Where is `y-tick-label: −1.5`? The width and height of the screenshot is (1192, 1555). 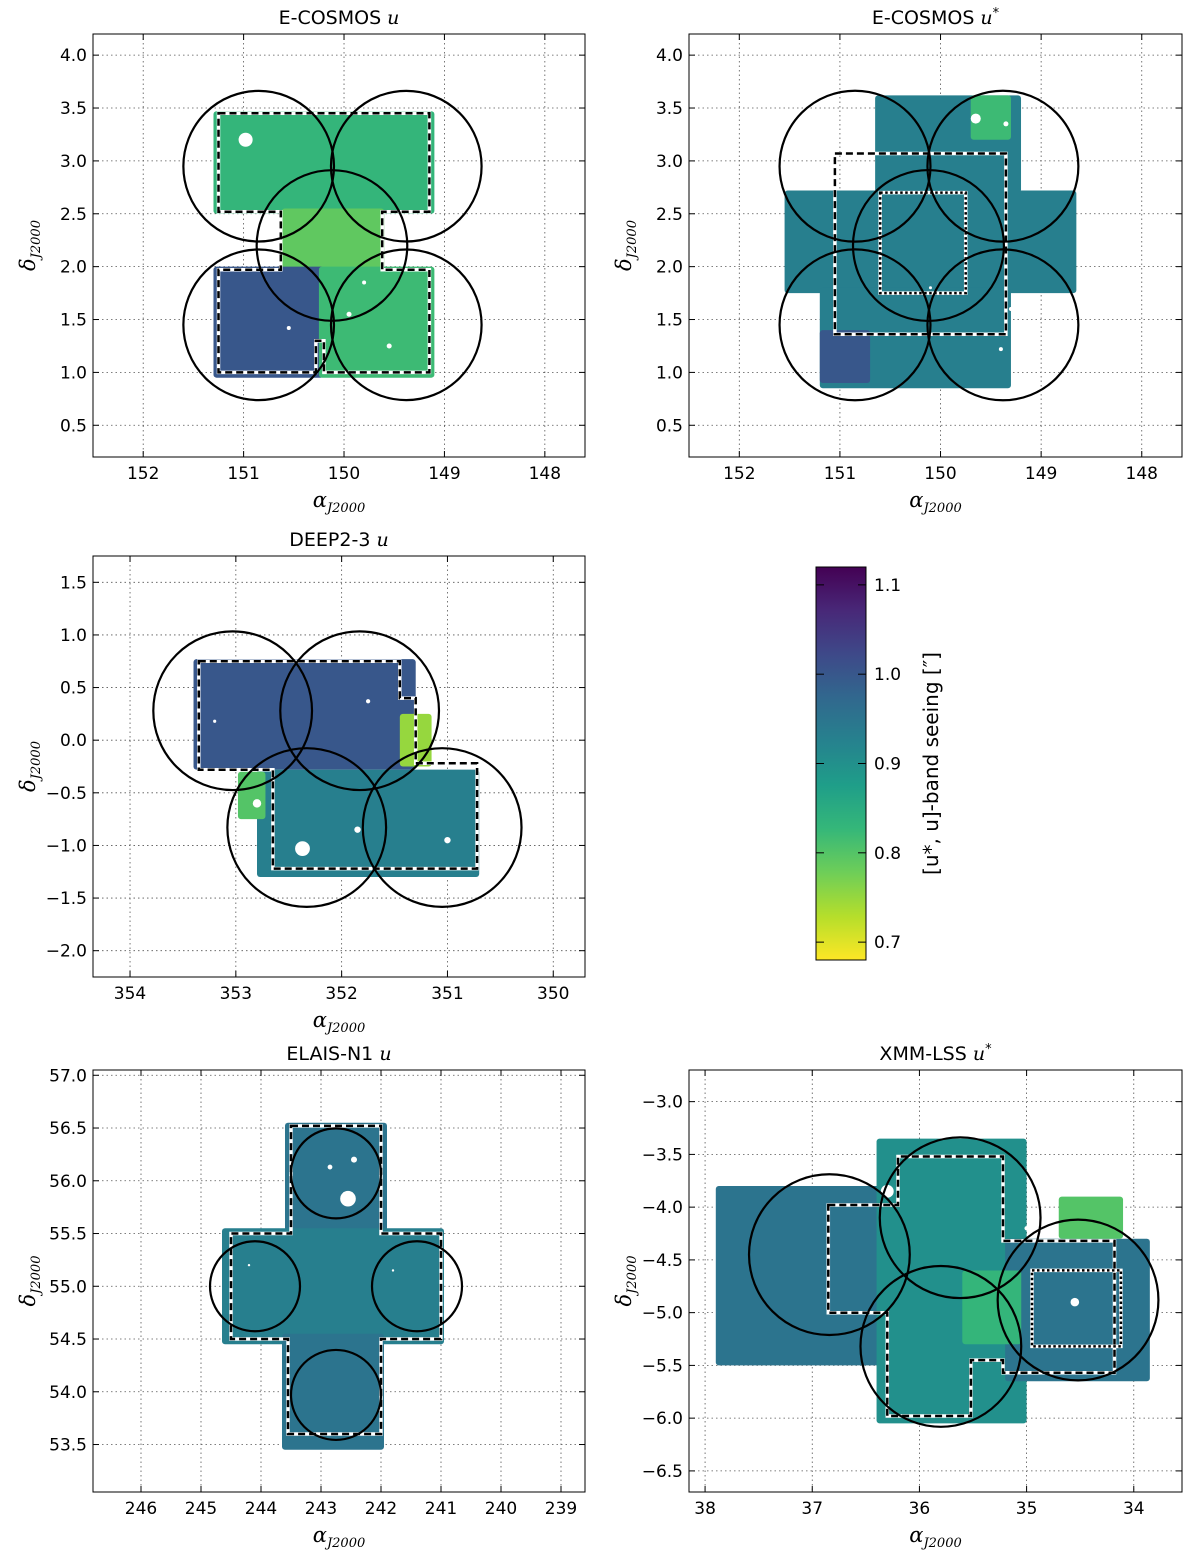 y-tick-label: −1.5 is located at coordinates (66, 899).